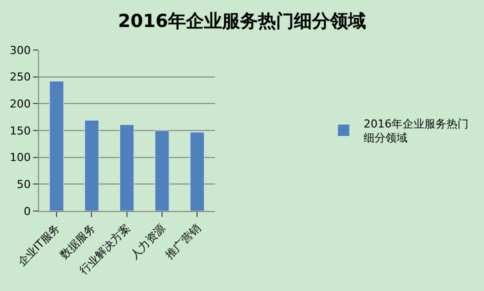 This screenshot has height=291, width=484. I want to click on y-tick-label: 100, so click(20, 157).